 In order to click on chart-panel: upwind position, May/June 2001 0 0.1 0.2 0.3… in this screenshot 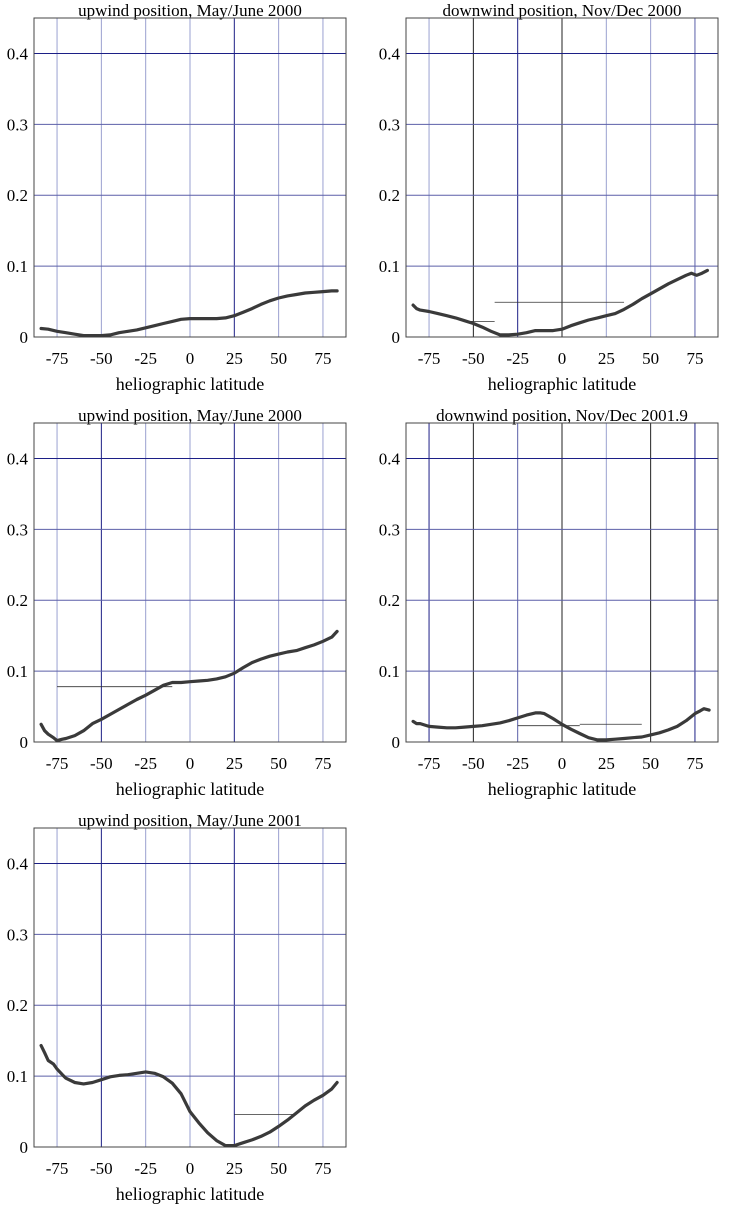, I will do `click(177, 1007)`.